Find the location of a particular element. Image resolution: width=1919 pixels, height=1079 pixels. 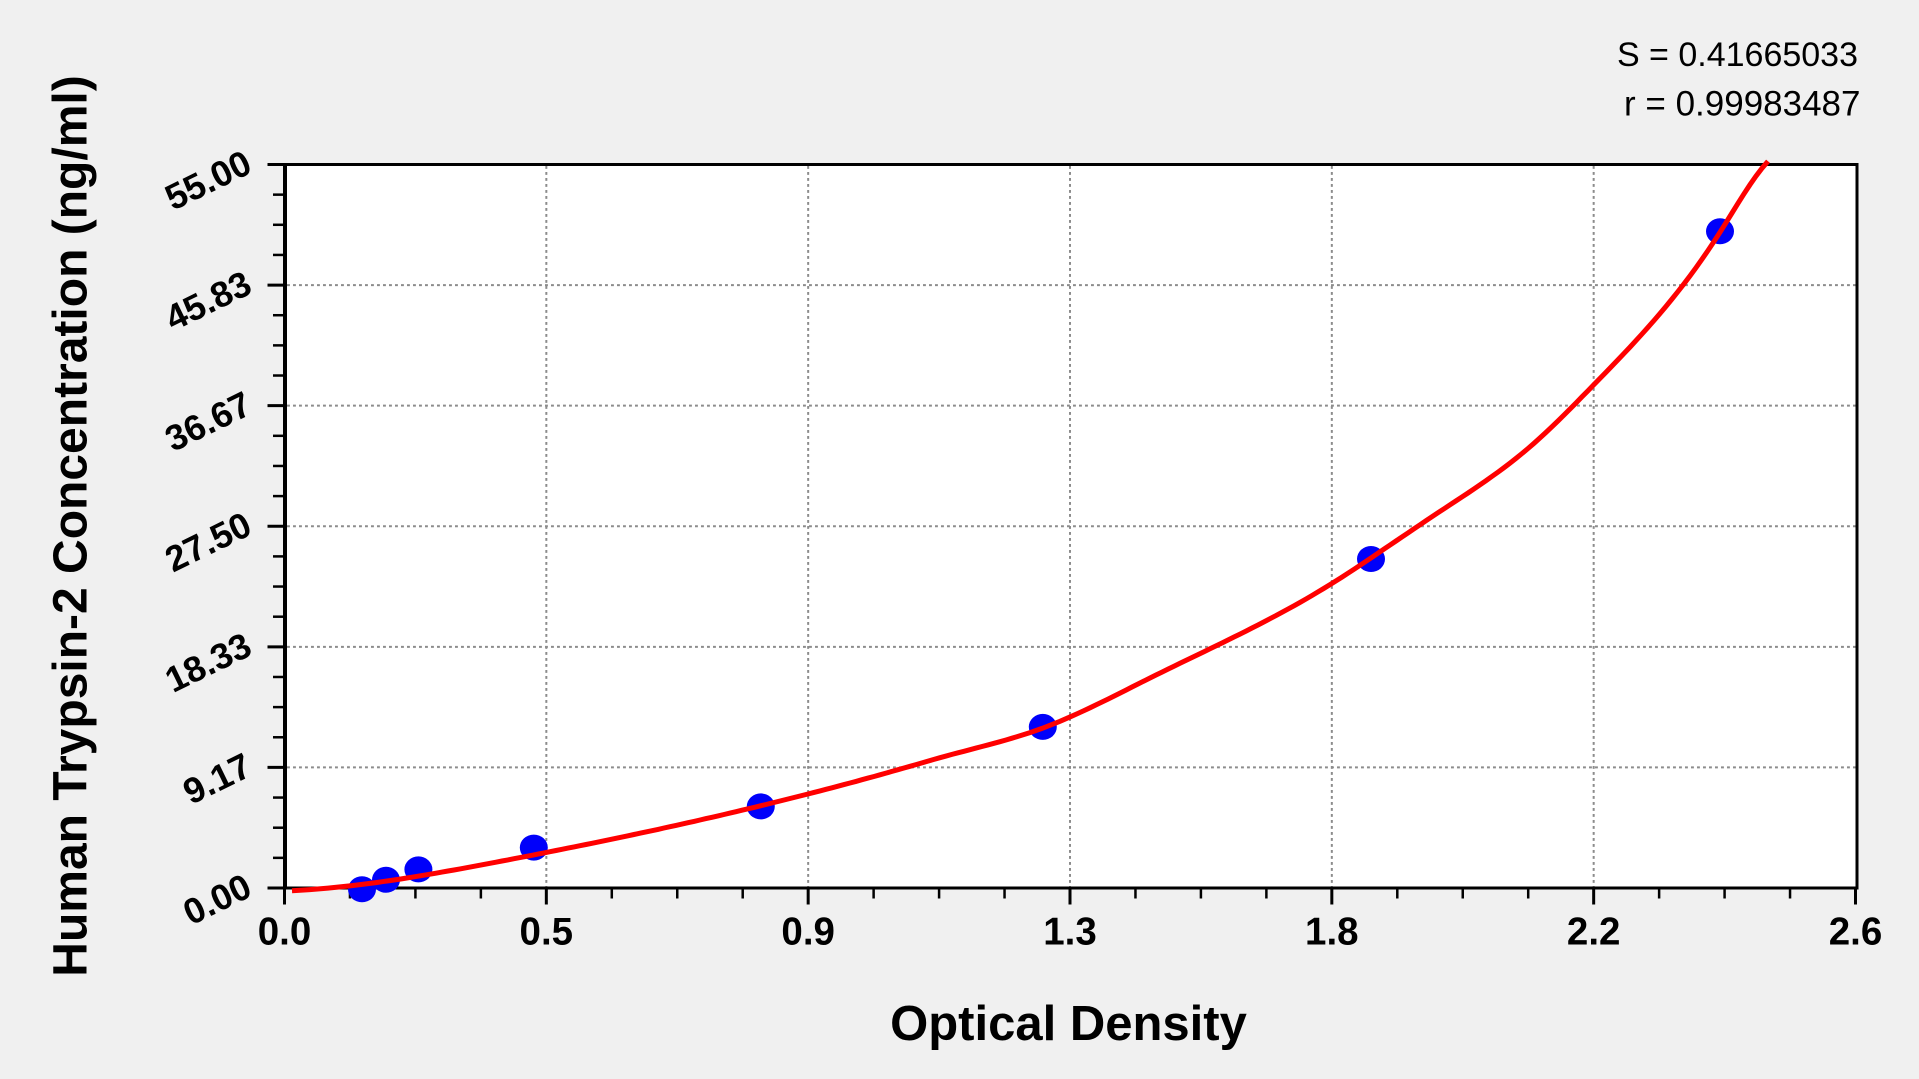

svg-text: 0.9 is located at coordinates (808, 932).